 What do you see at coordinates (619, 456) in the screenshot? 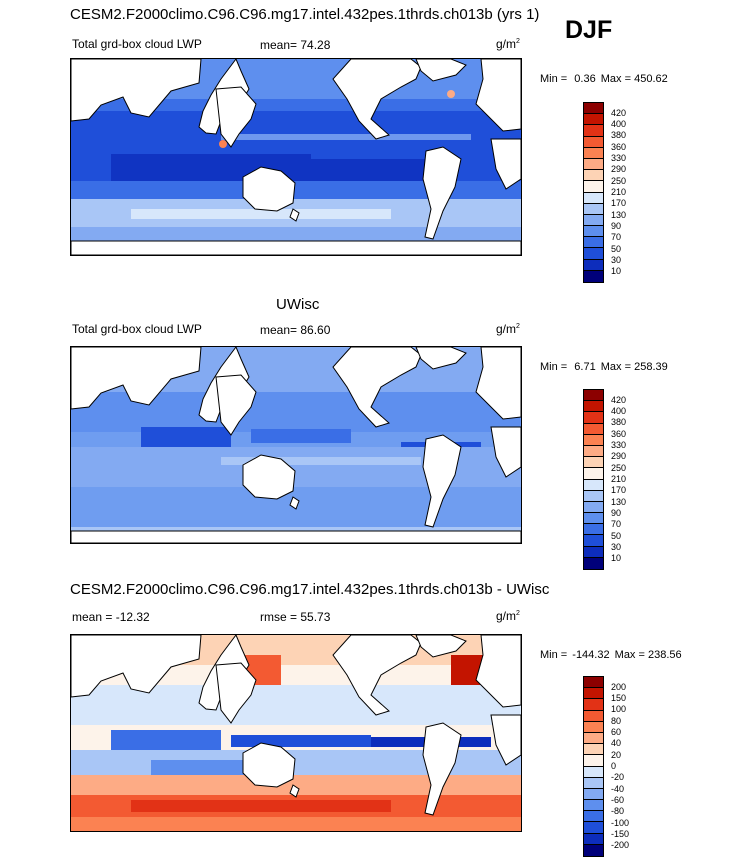
I see `colorbar-level-label: 290` at bounding box center [619, 456].